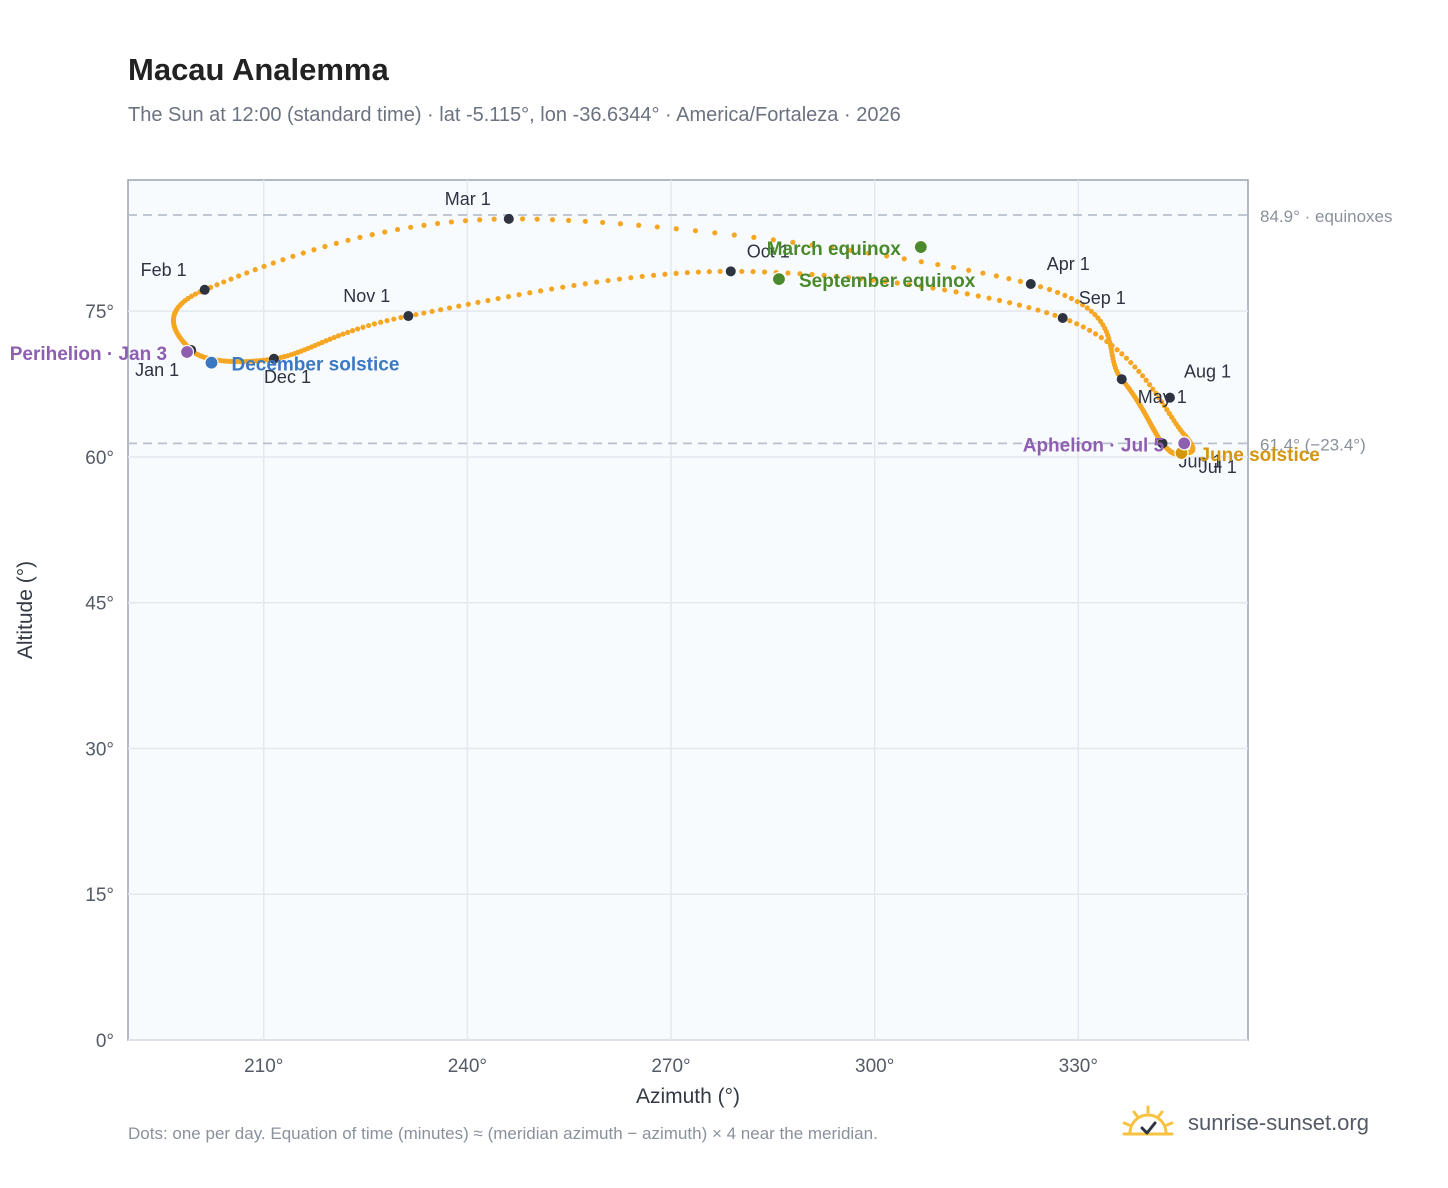 This screenshot has width=1448, height=1188. What do you see at coordinates (1259, 455) in the screenshot?
I see `event-label: June solstice` at bounding box center [1259, 455].